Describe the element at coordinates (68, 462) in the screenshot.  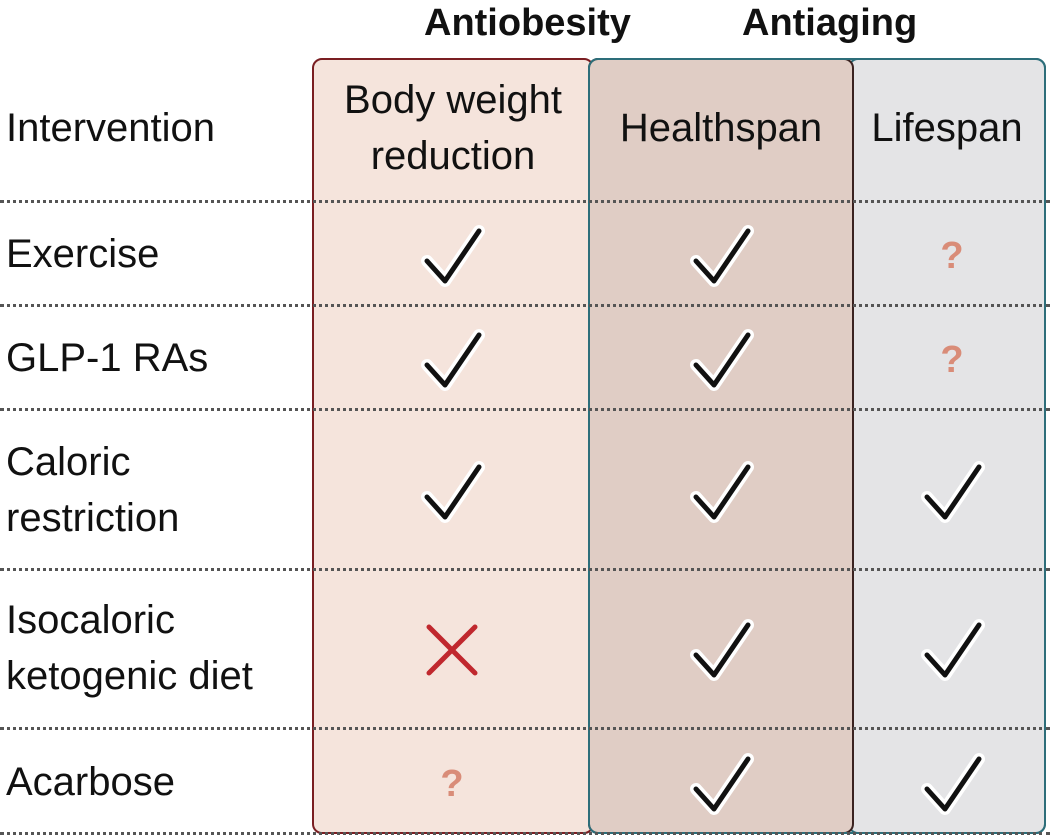
I see `row-label-line1: Caloric` at that location.